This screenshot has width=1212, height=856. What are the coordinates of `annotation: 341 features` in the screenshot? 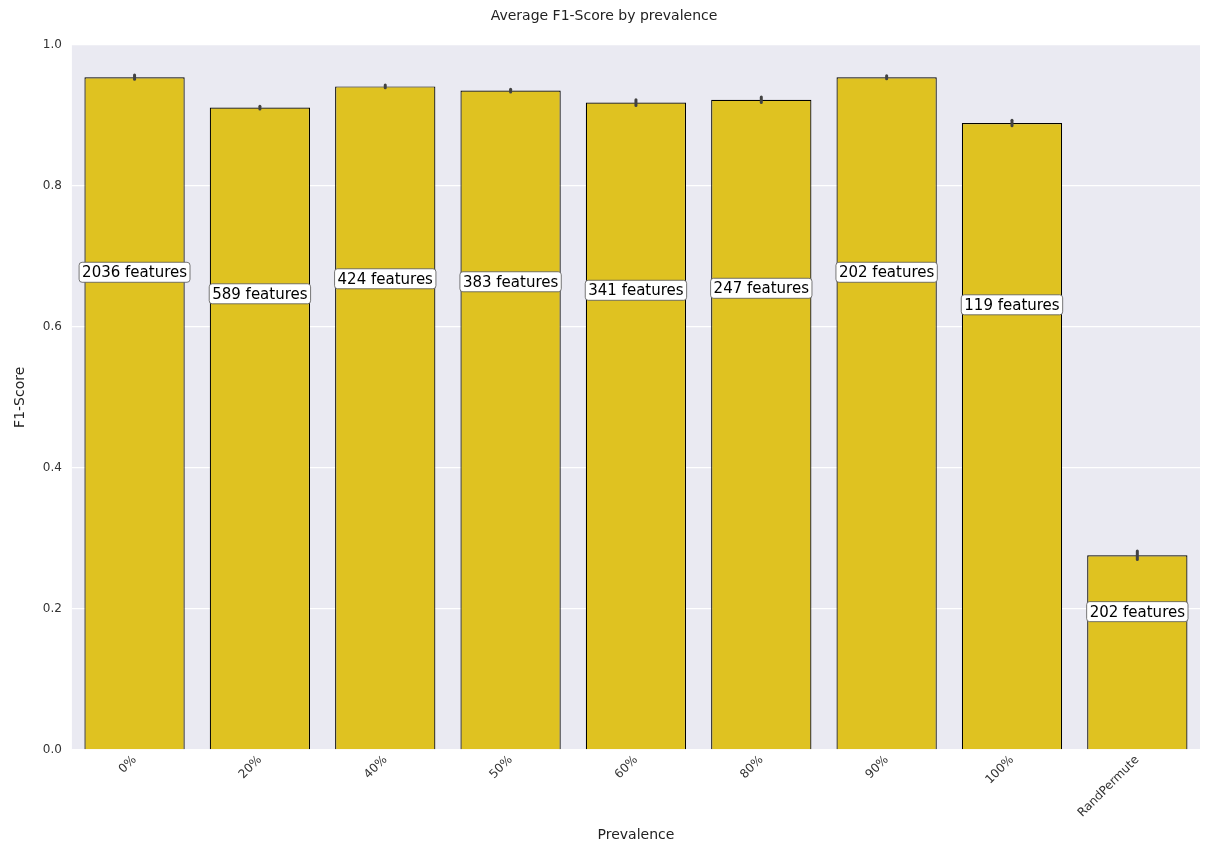 It's located at (636, 290).